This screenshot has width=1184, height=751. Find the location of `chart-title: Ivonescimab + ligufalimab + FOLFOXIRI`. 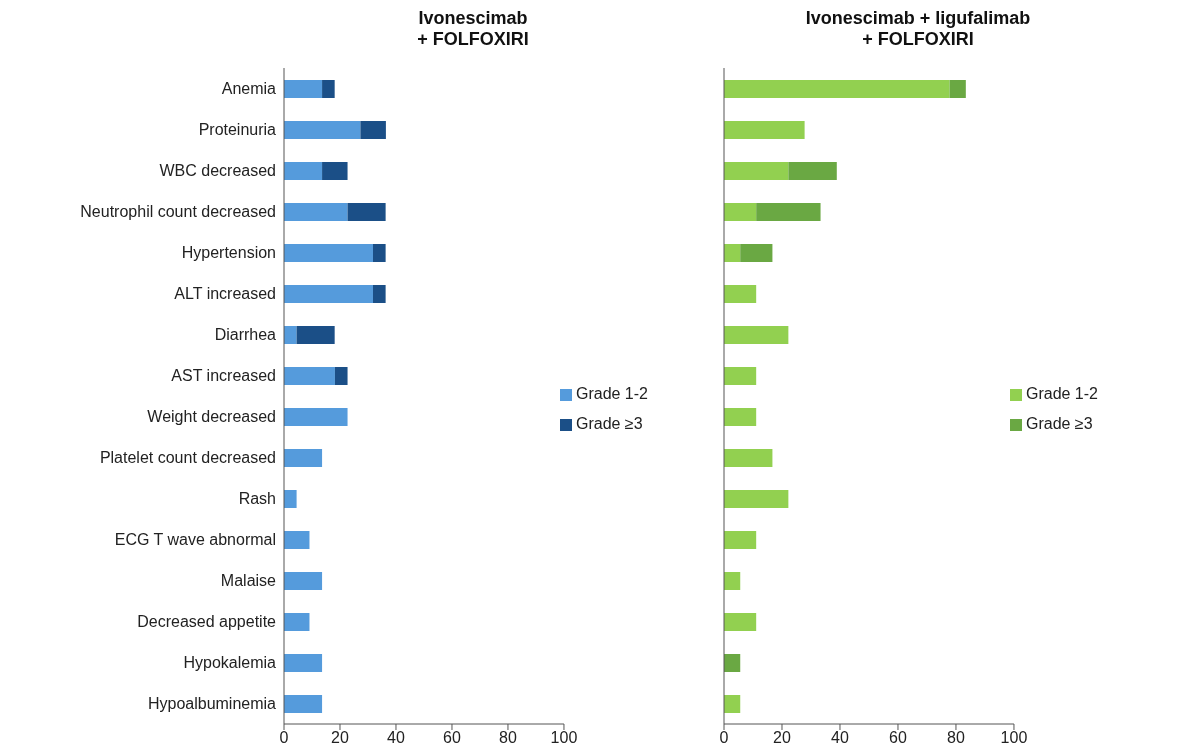

chart-title: Ivonescimab + ligufalimab + FOLFOXIRI is located at coordinates (918, 29).